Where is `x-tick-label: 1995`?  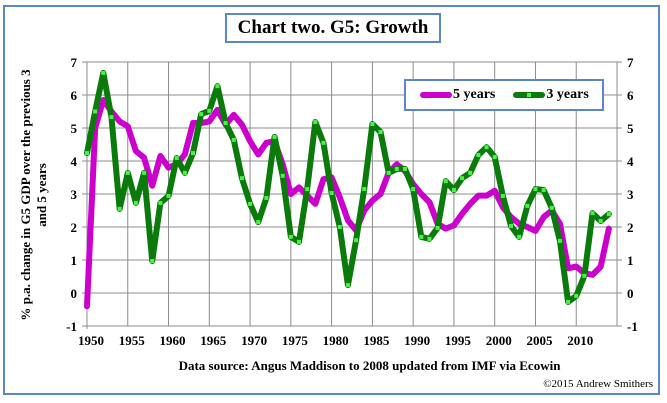 x-tick-label: 1995 is located at coordinates (458, 340).